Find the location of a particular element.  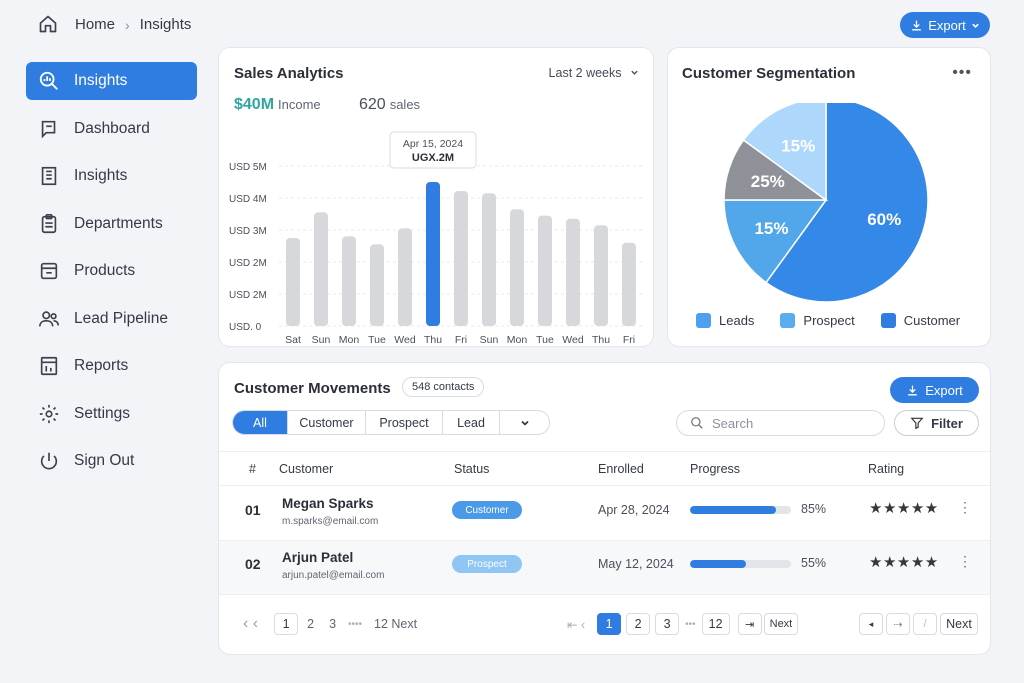

page-button-last: 12 is located at coordinates (715, 624).